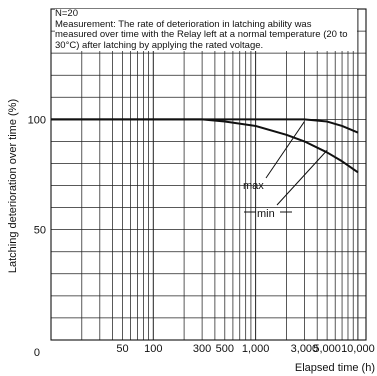 The width and height of the screenshot is (377, 376). What do you see at coordinates (256, 349) in the screenshot?
I see `x-tick-label: 1,000` at bounding box center [256, 349].